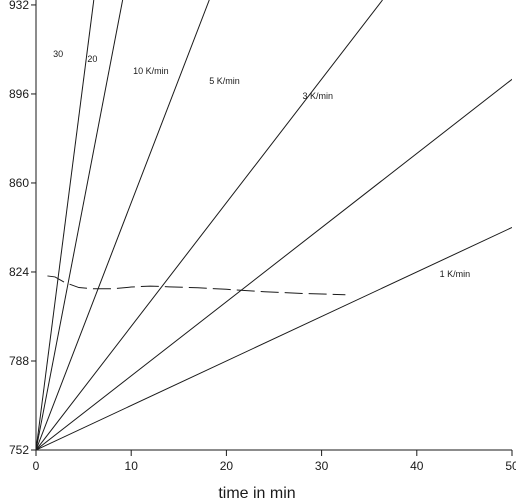  I want to click on x-tick-label: 30, so click(322, 466).